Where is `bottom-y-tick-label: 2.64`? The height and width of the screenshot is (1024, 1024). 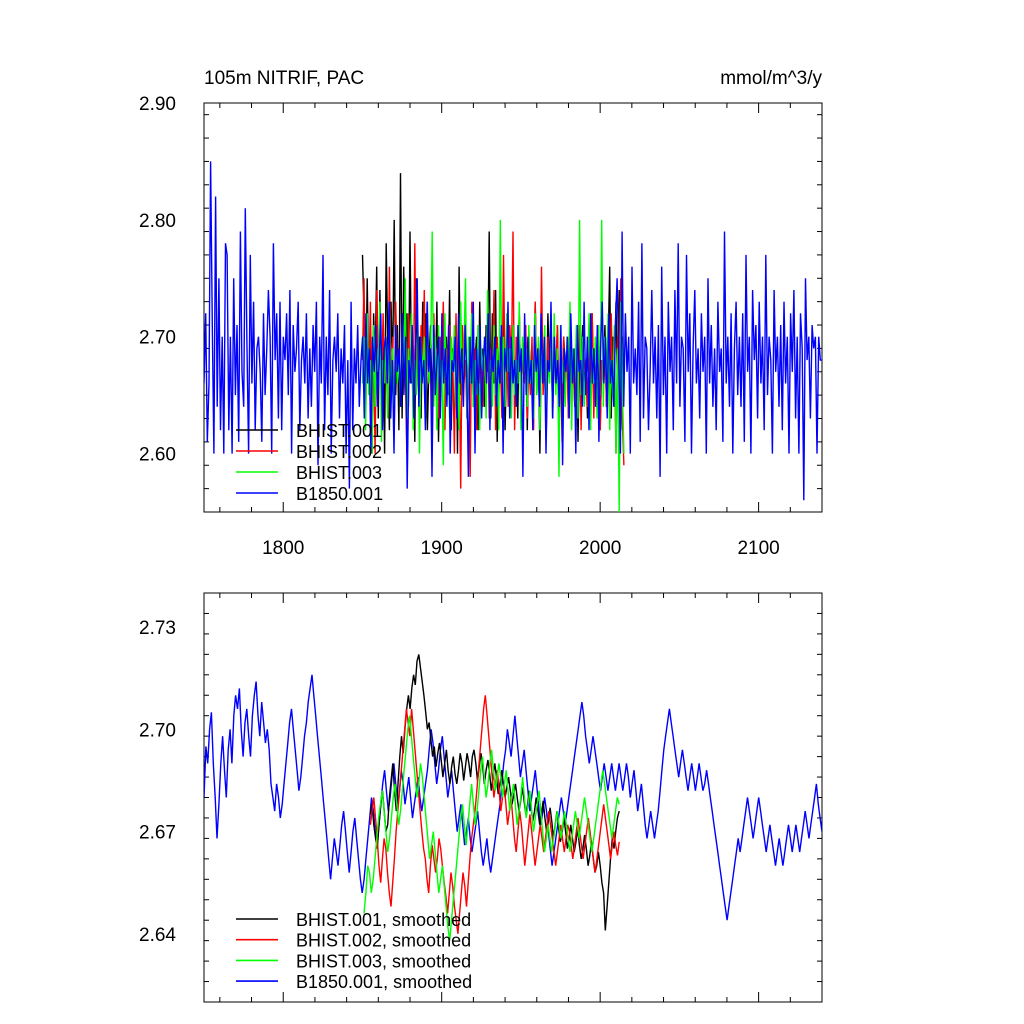 bottom-y-tick-label: 2.64 is located at coordinates (157, 935).